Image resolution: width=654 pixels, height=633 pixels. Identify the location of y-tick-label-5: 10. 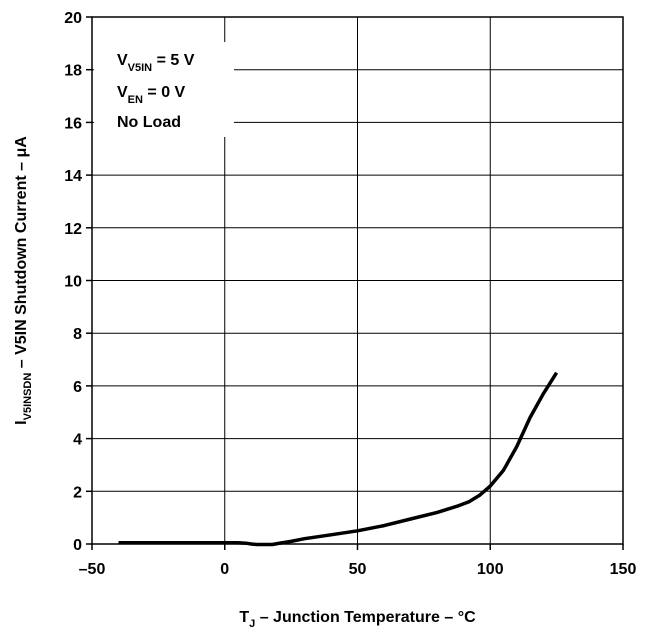
(73, 282).